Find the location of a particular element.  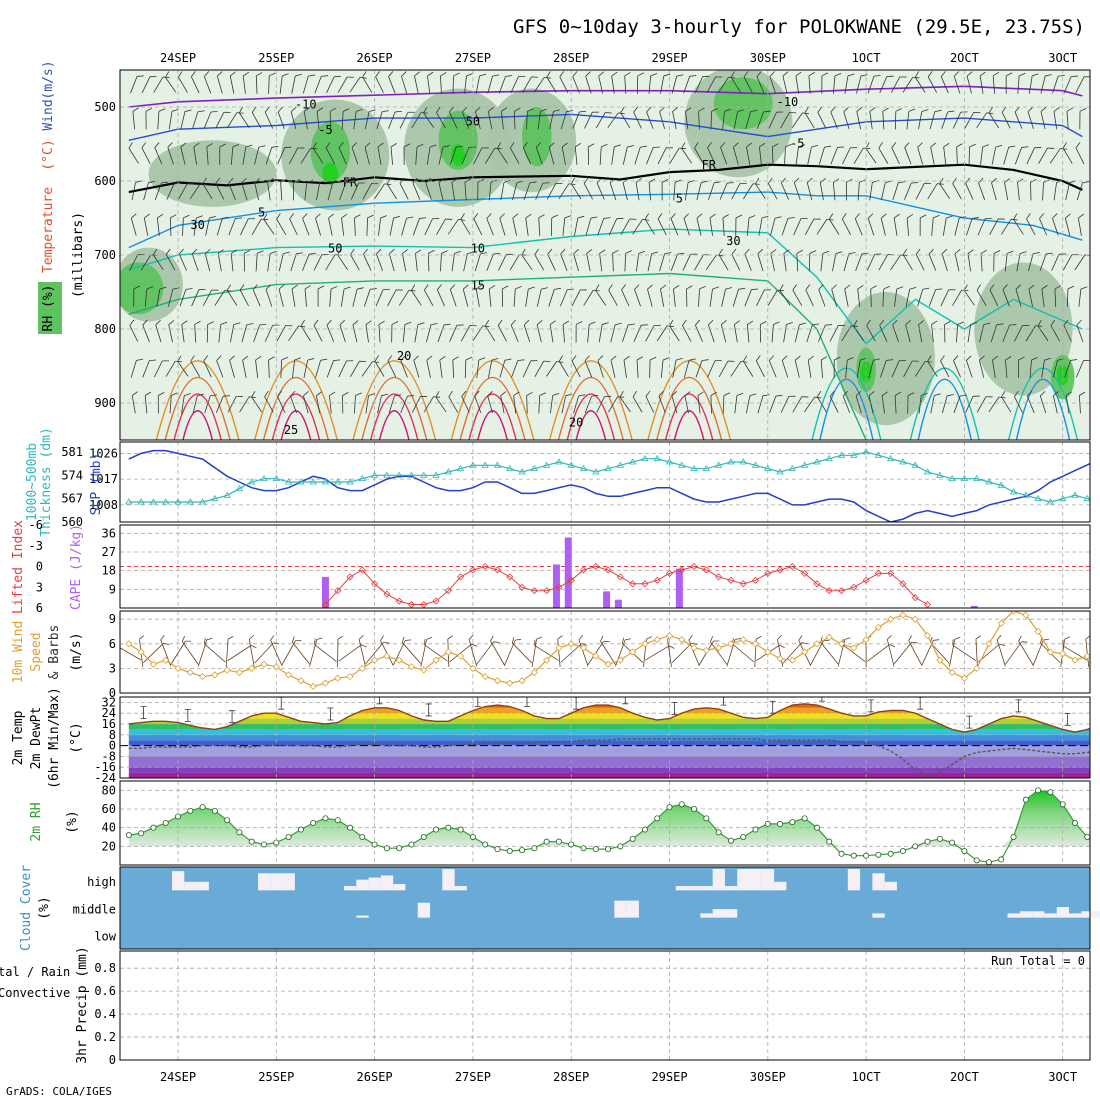

date-tick-top: 29SEP is located at coordinates (669, 58).